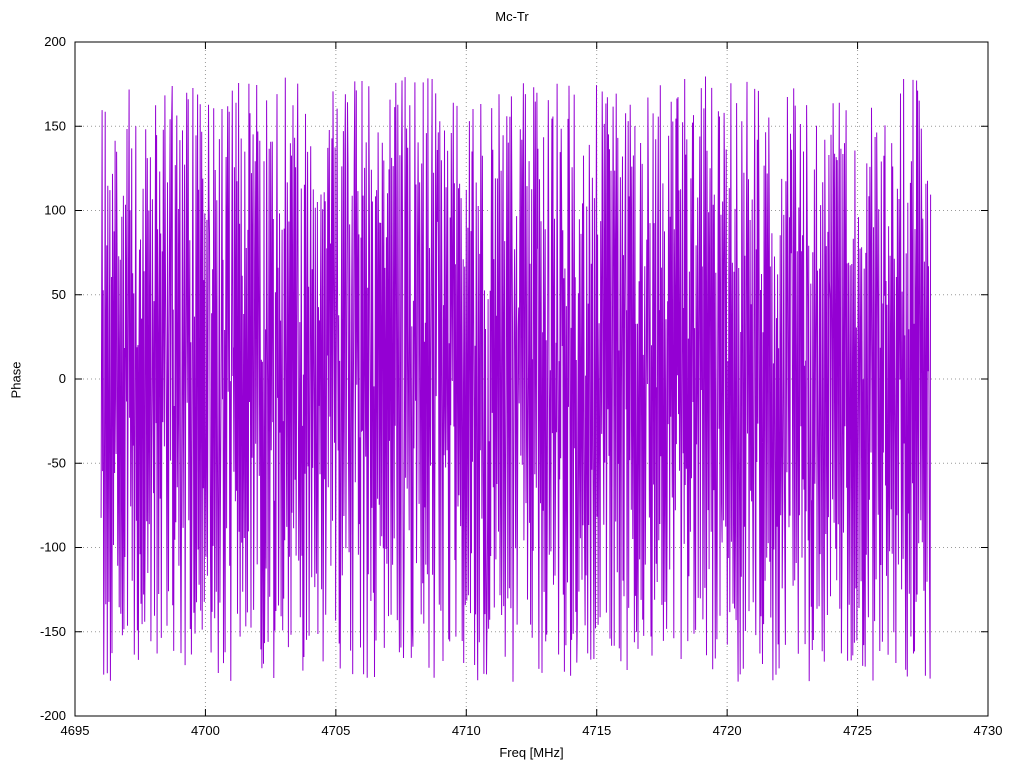 Image resolution: width=1024 pixels, height=768 pixels. Describe the element at coordinates (466, 730) in the screenshot. I see `x-tick-label: 4710` at that location.